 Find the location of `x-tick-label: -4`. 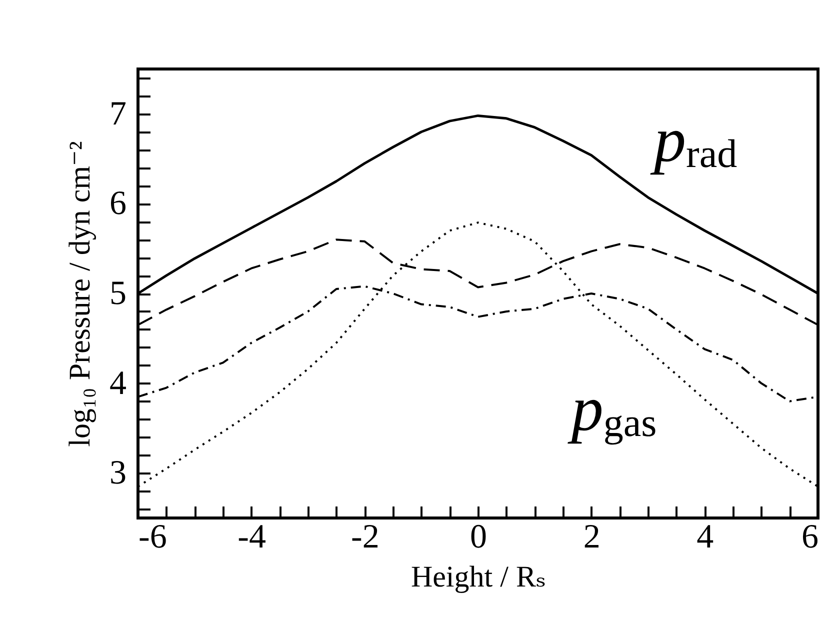

x-tick-label: -4 is located at coordinates (252, 537).